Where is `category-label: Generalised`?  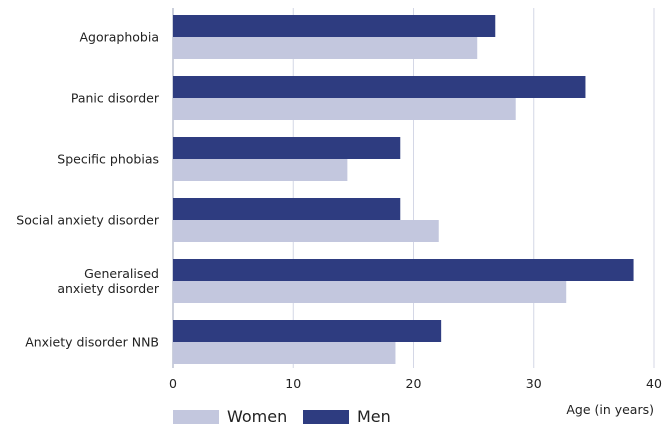 category-label: Generalised is located at coordinates (121, 273).